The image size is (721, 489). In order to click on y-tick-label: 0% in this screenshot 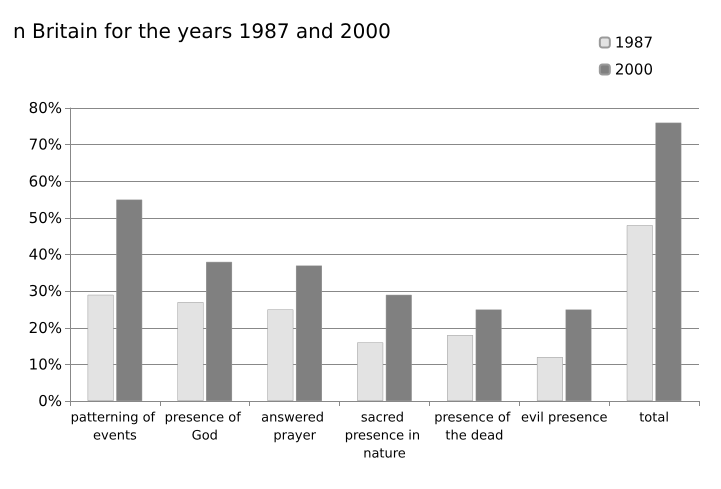, I will do `click(50, 401)`.